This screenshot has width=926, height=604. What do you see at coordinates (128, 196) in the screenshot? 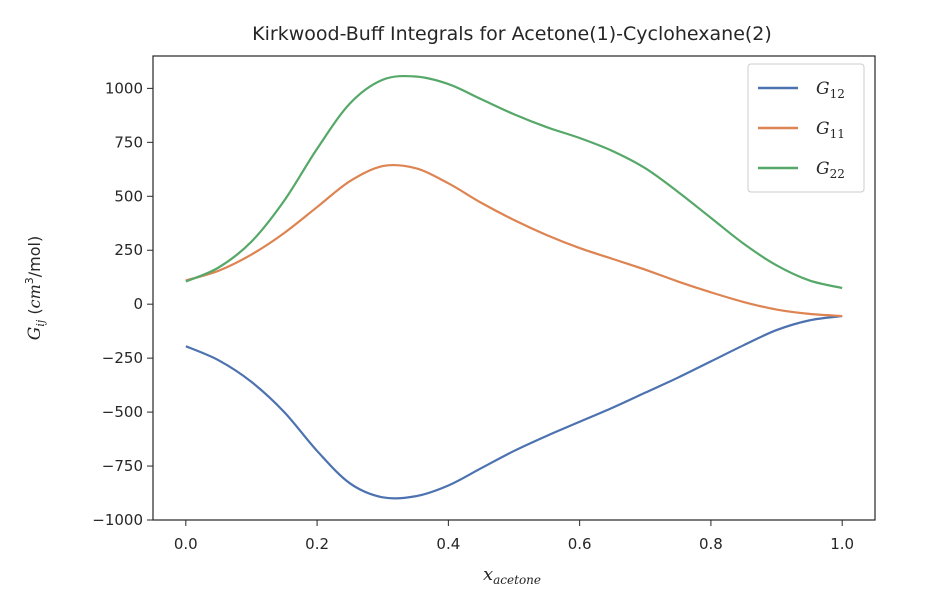
I see `y-tick-label: 500` at bounding box center [128, 196].